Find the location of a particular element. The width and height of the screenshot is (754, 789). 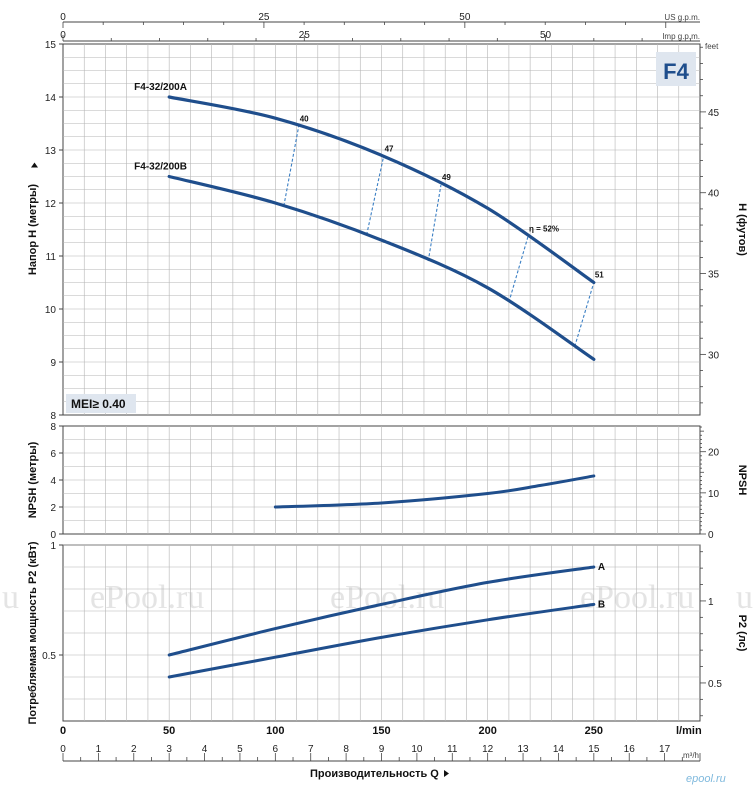

watermark-1: ePool.ru is located at coordinates (147, 597).